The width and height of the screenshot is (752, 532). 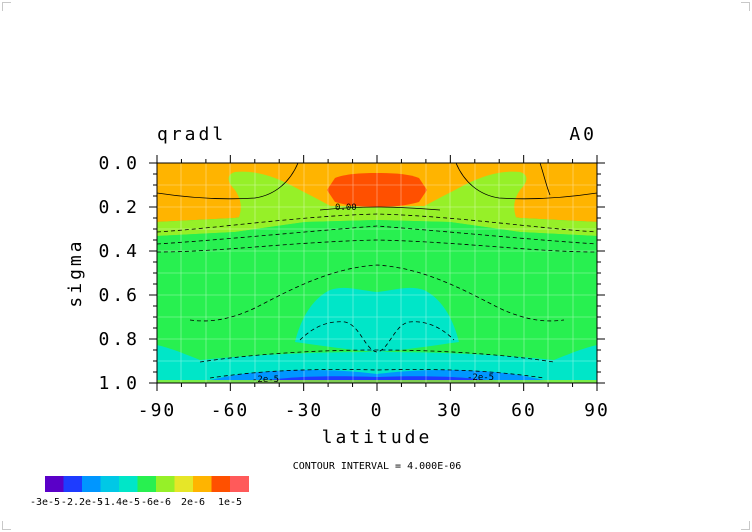 I want to click on corner-mark-bottom-right, so click(x=745, y=525).